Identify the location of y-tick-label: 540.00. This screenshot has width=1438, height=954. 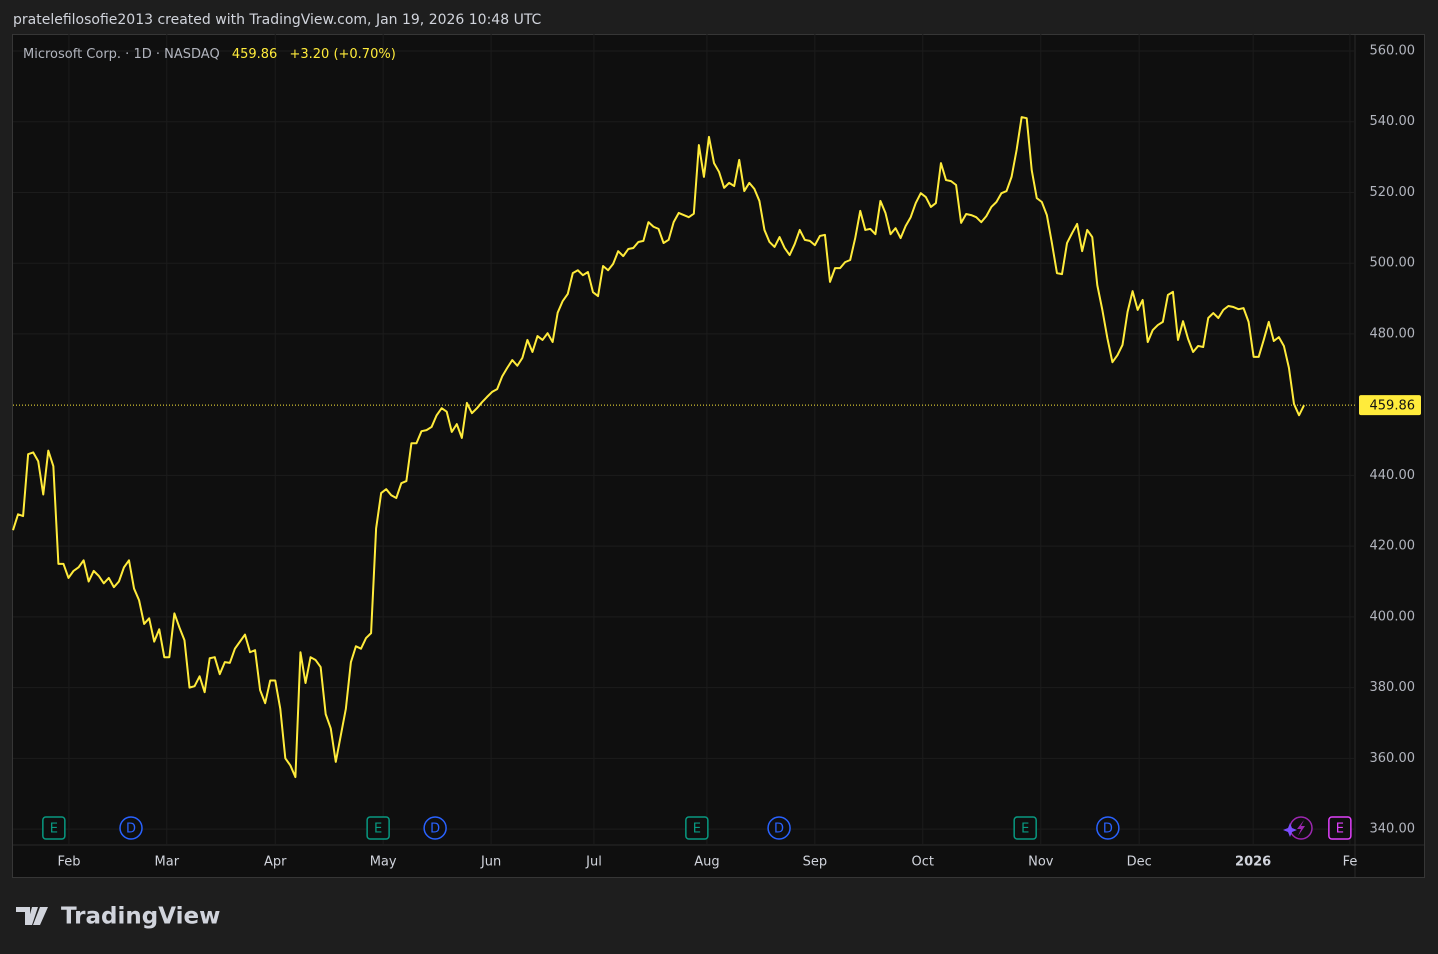
(1393, 121).